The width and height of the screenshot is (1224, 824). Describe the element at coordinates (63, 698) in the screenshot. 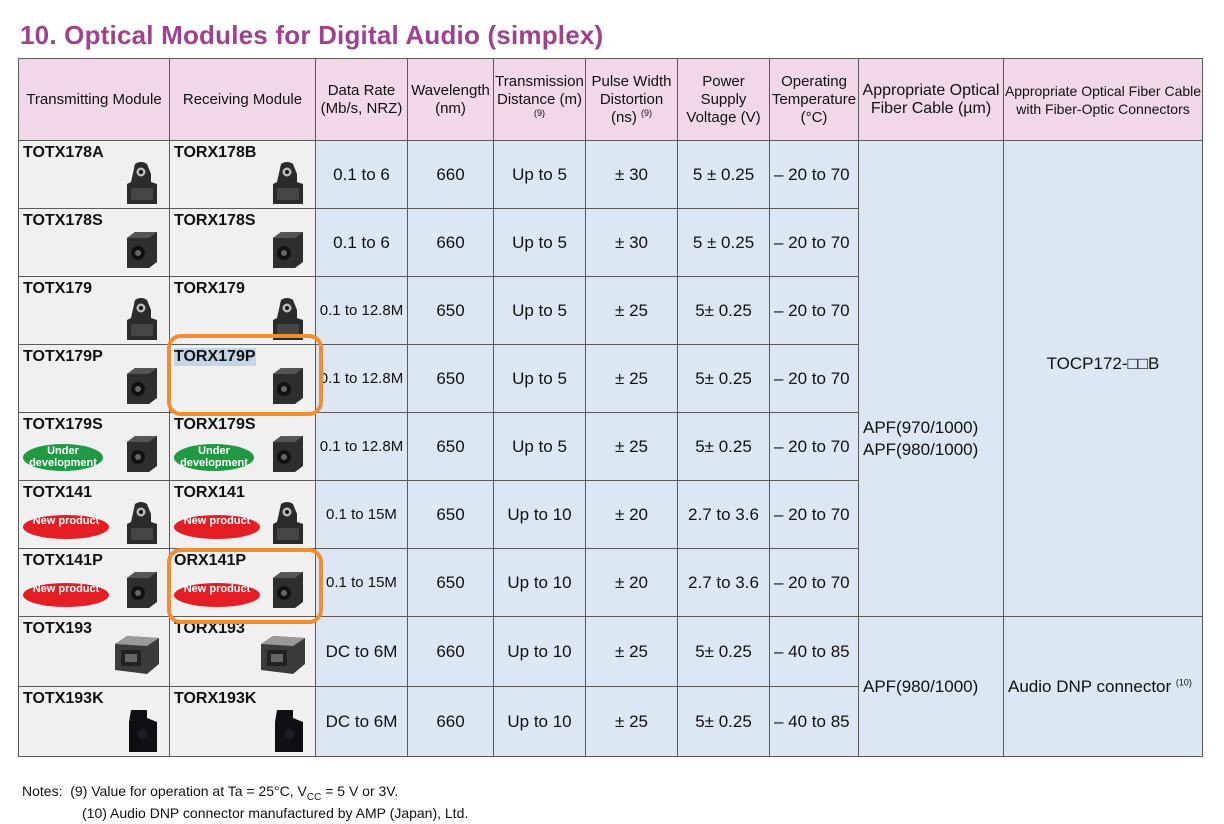

I see `tx-module-name: TOTX193K` at that location.